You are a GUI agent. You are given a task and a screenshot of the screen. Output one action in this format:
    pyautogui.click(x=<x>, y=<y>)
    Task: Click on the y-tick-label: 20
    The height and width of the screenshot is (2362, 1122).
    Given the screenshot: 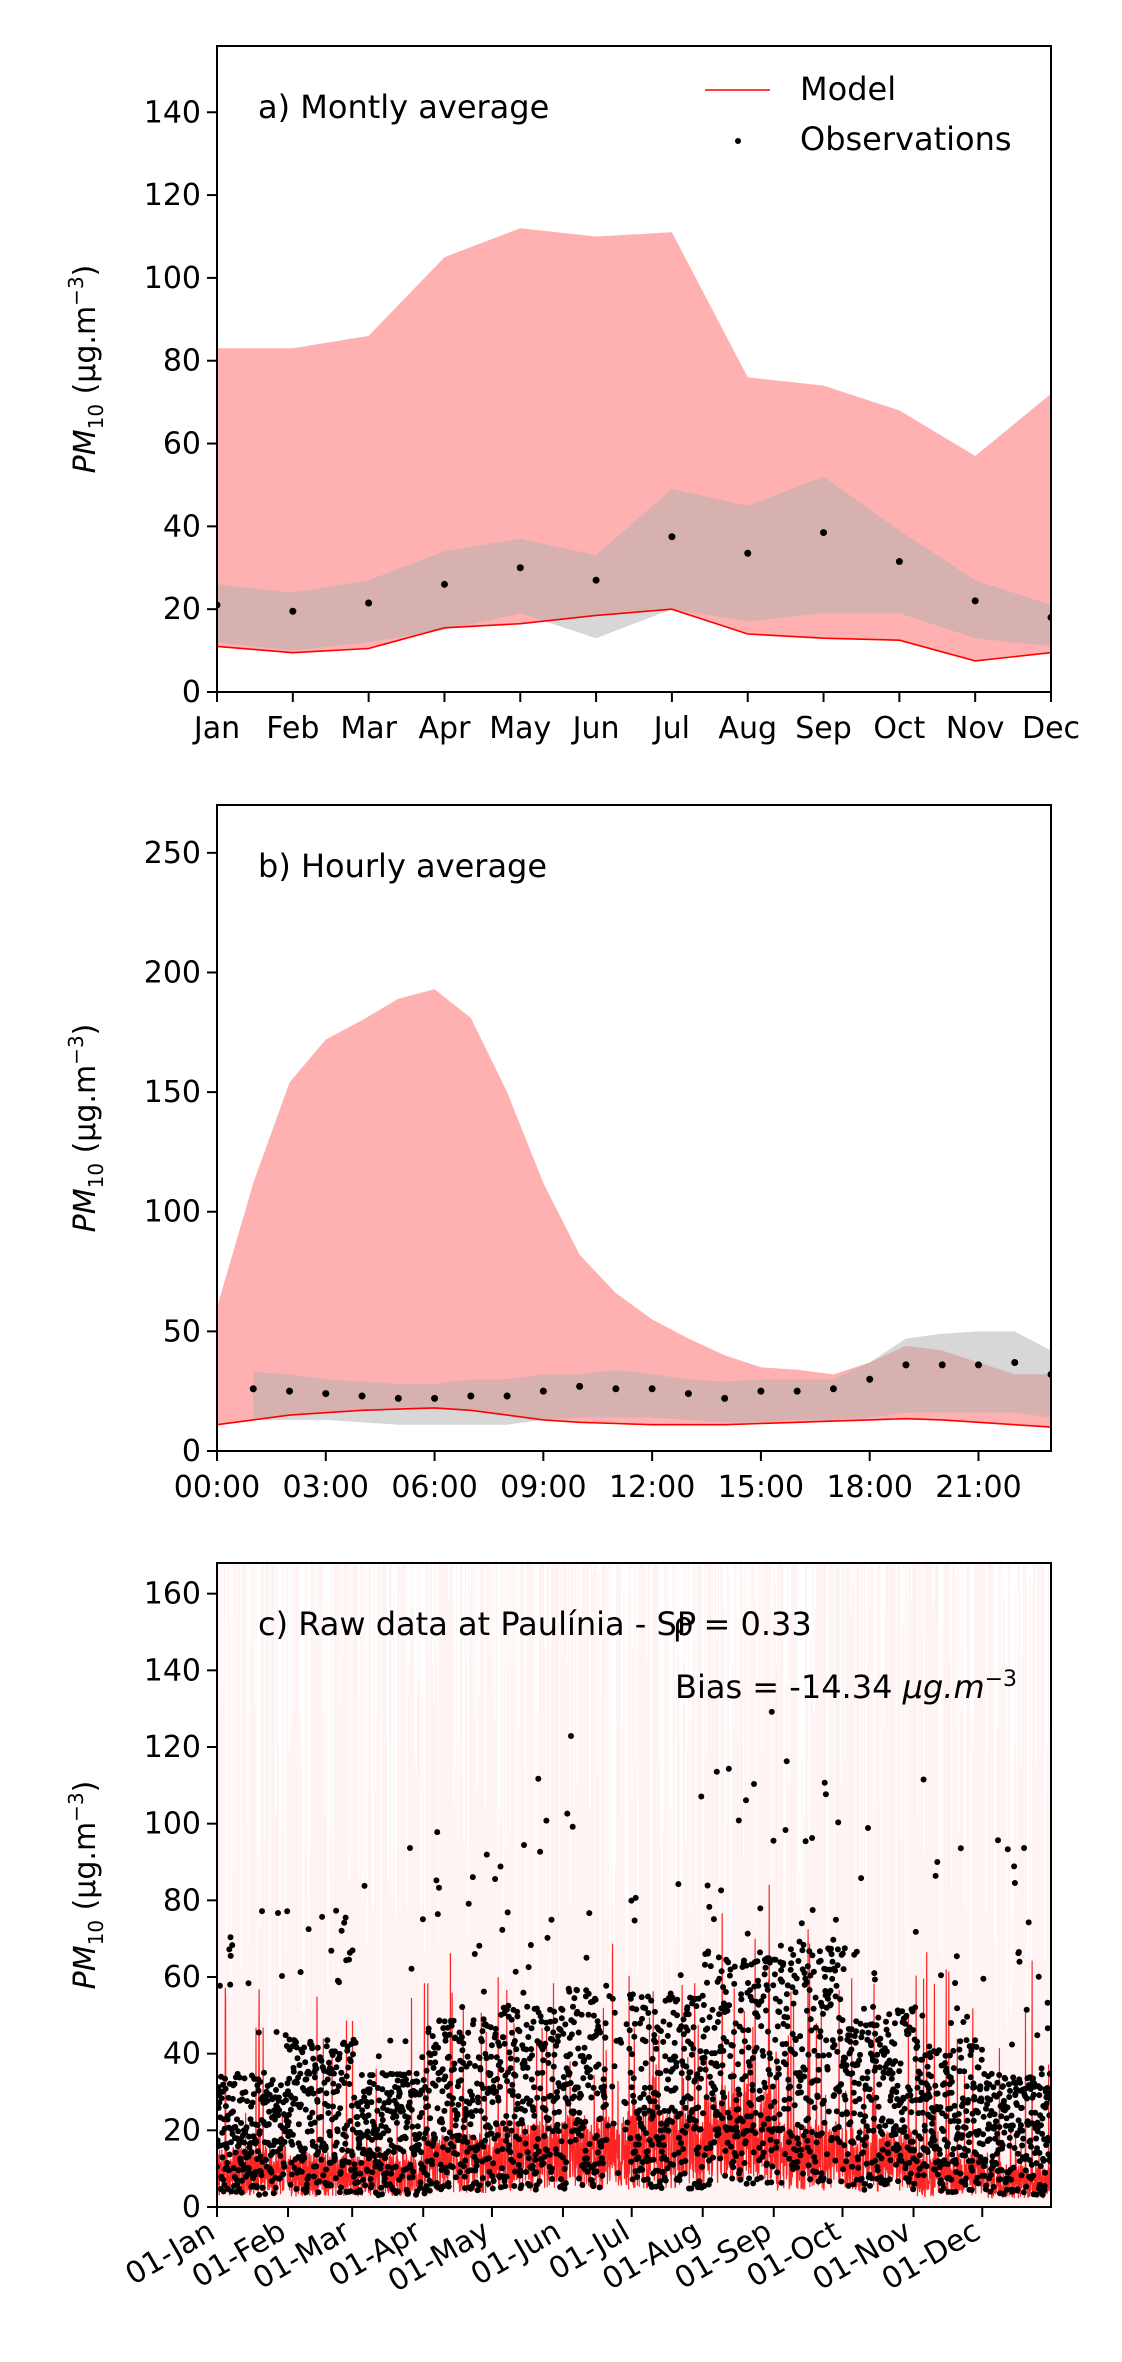 What is the action you would take?
    pyautogui.click(x=182, y=2130)
    